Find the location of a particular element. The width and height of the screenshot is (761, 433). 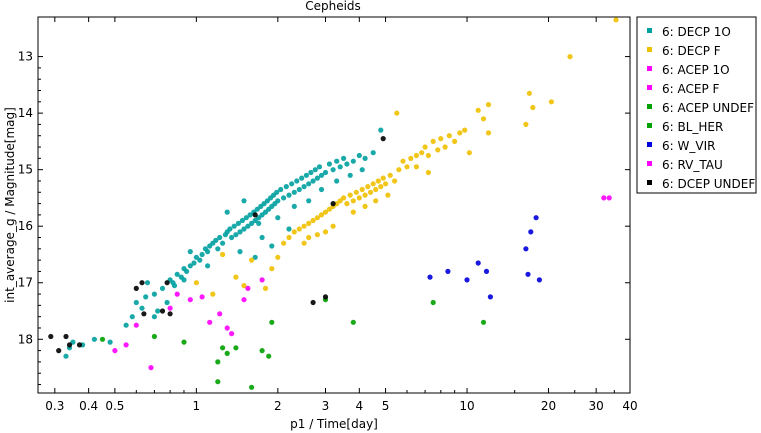

x-tick-label: 4 is located at coordinates (359, 406).